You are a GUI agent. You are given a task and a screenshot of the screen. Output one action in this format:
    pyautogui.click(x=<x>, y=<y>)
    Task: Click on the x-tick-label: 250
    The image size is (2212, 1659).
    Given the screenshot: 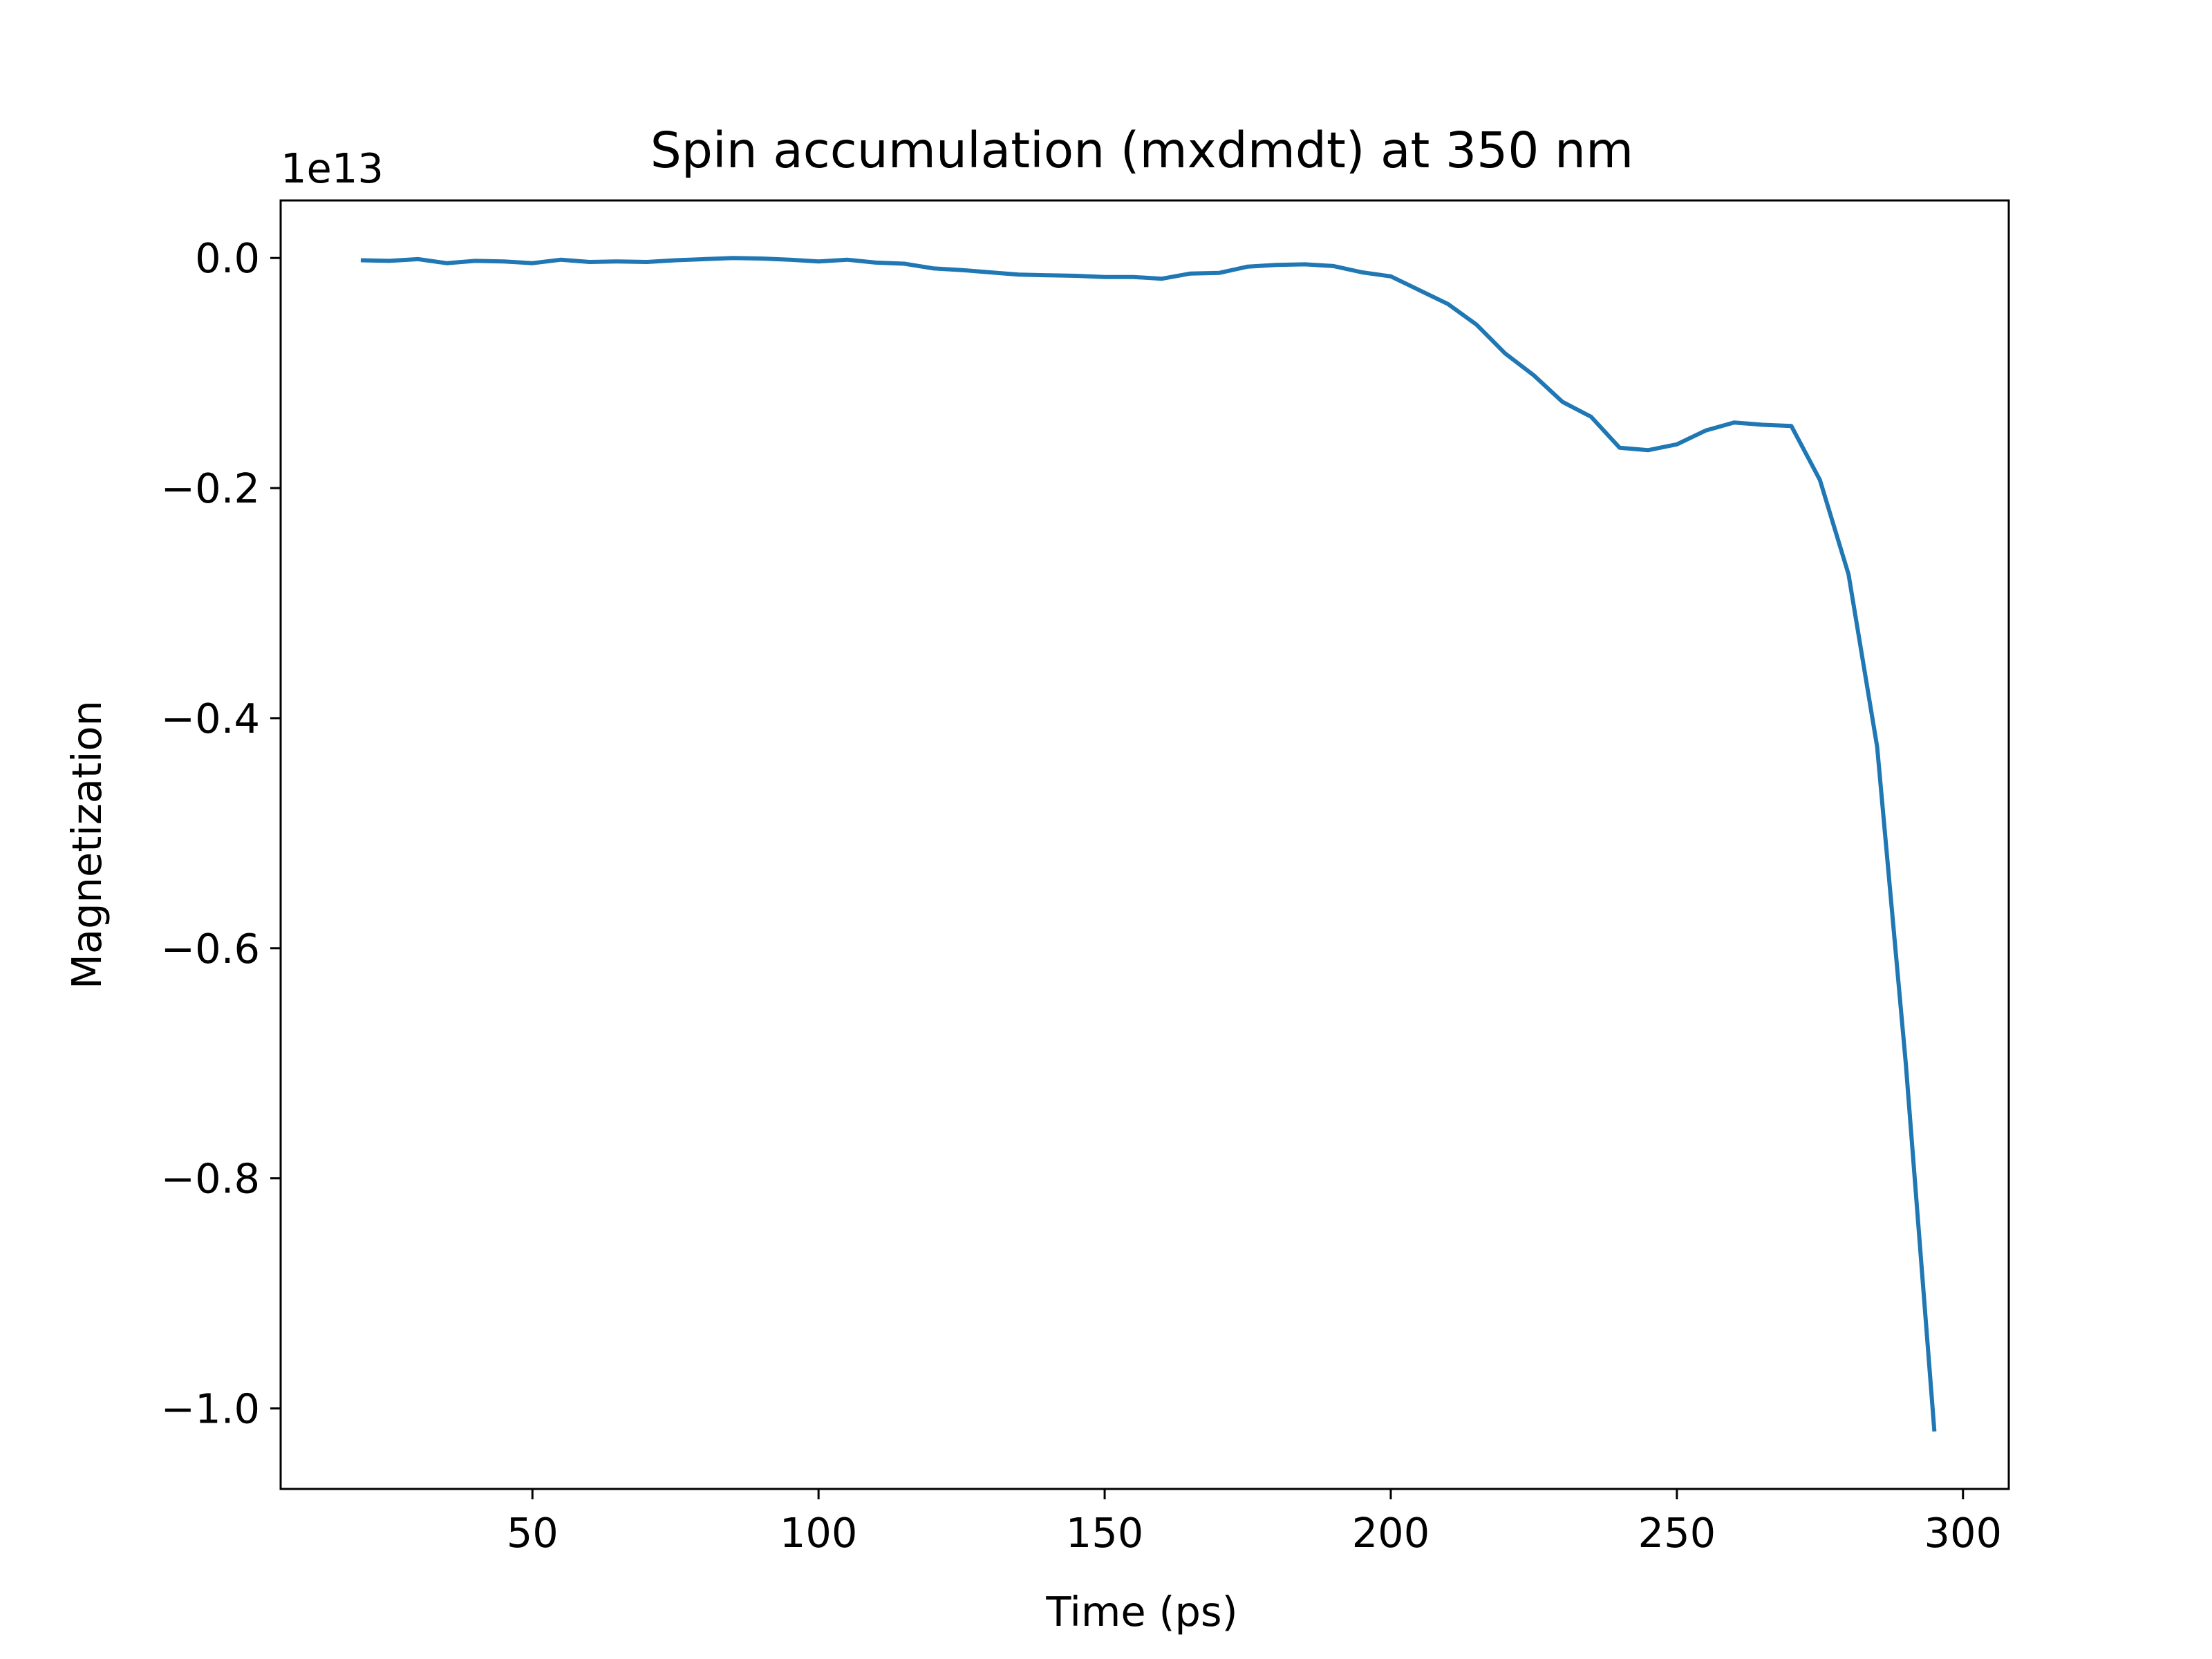 What is the action you would take?
    pyautogui.click(x=1677, y=1533)
    